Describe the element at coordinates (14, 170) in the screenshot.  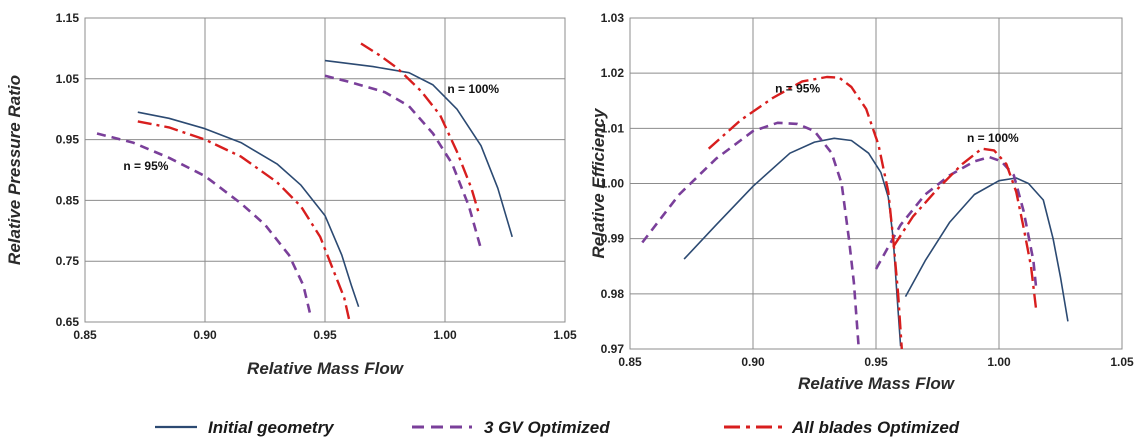
I see `y-axis-title: Relative Pressure Ratio` at that location.